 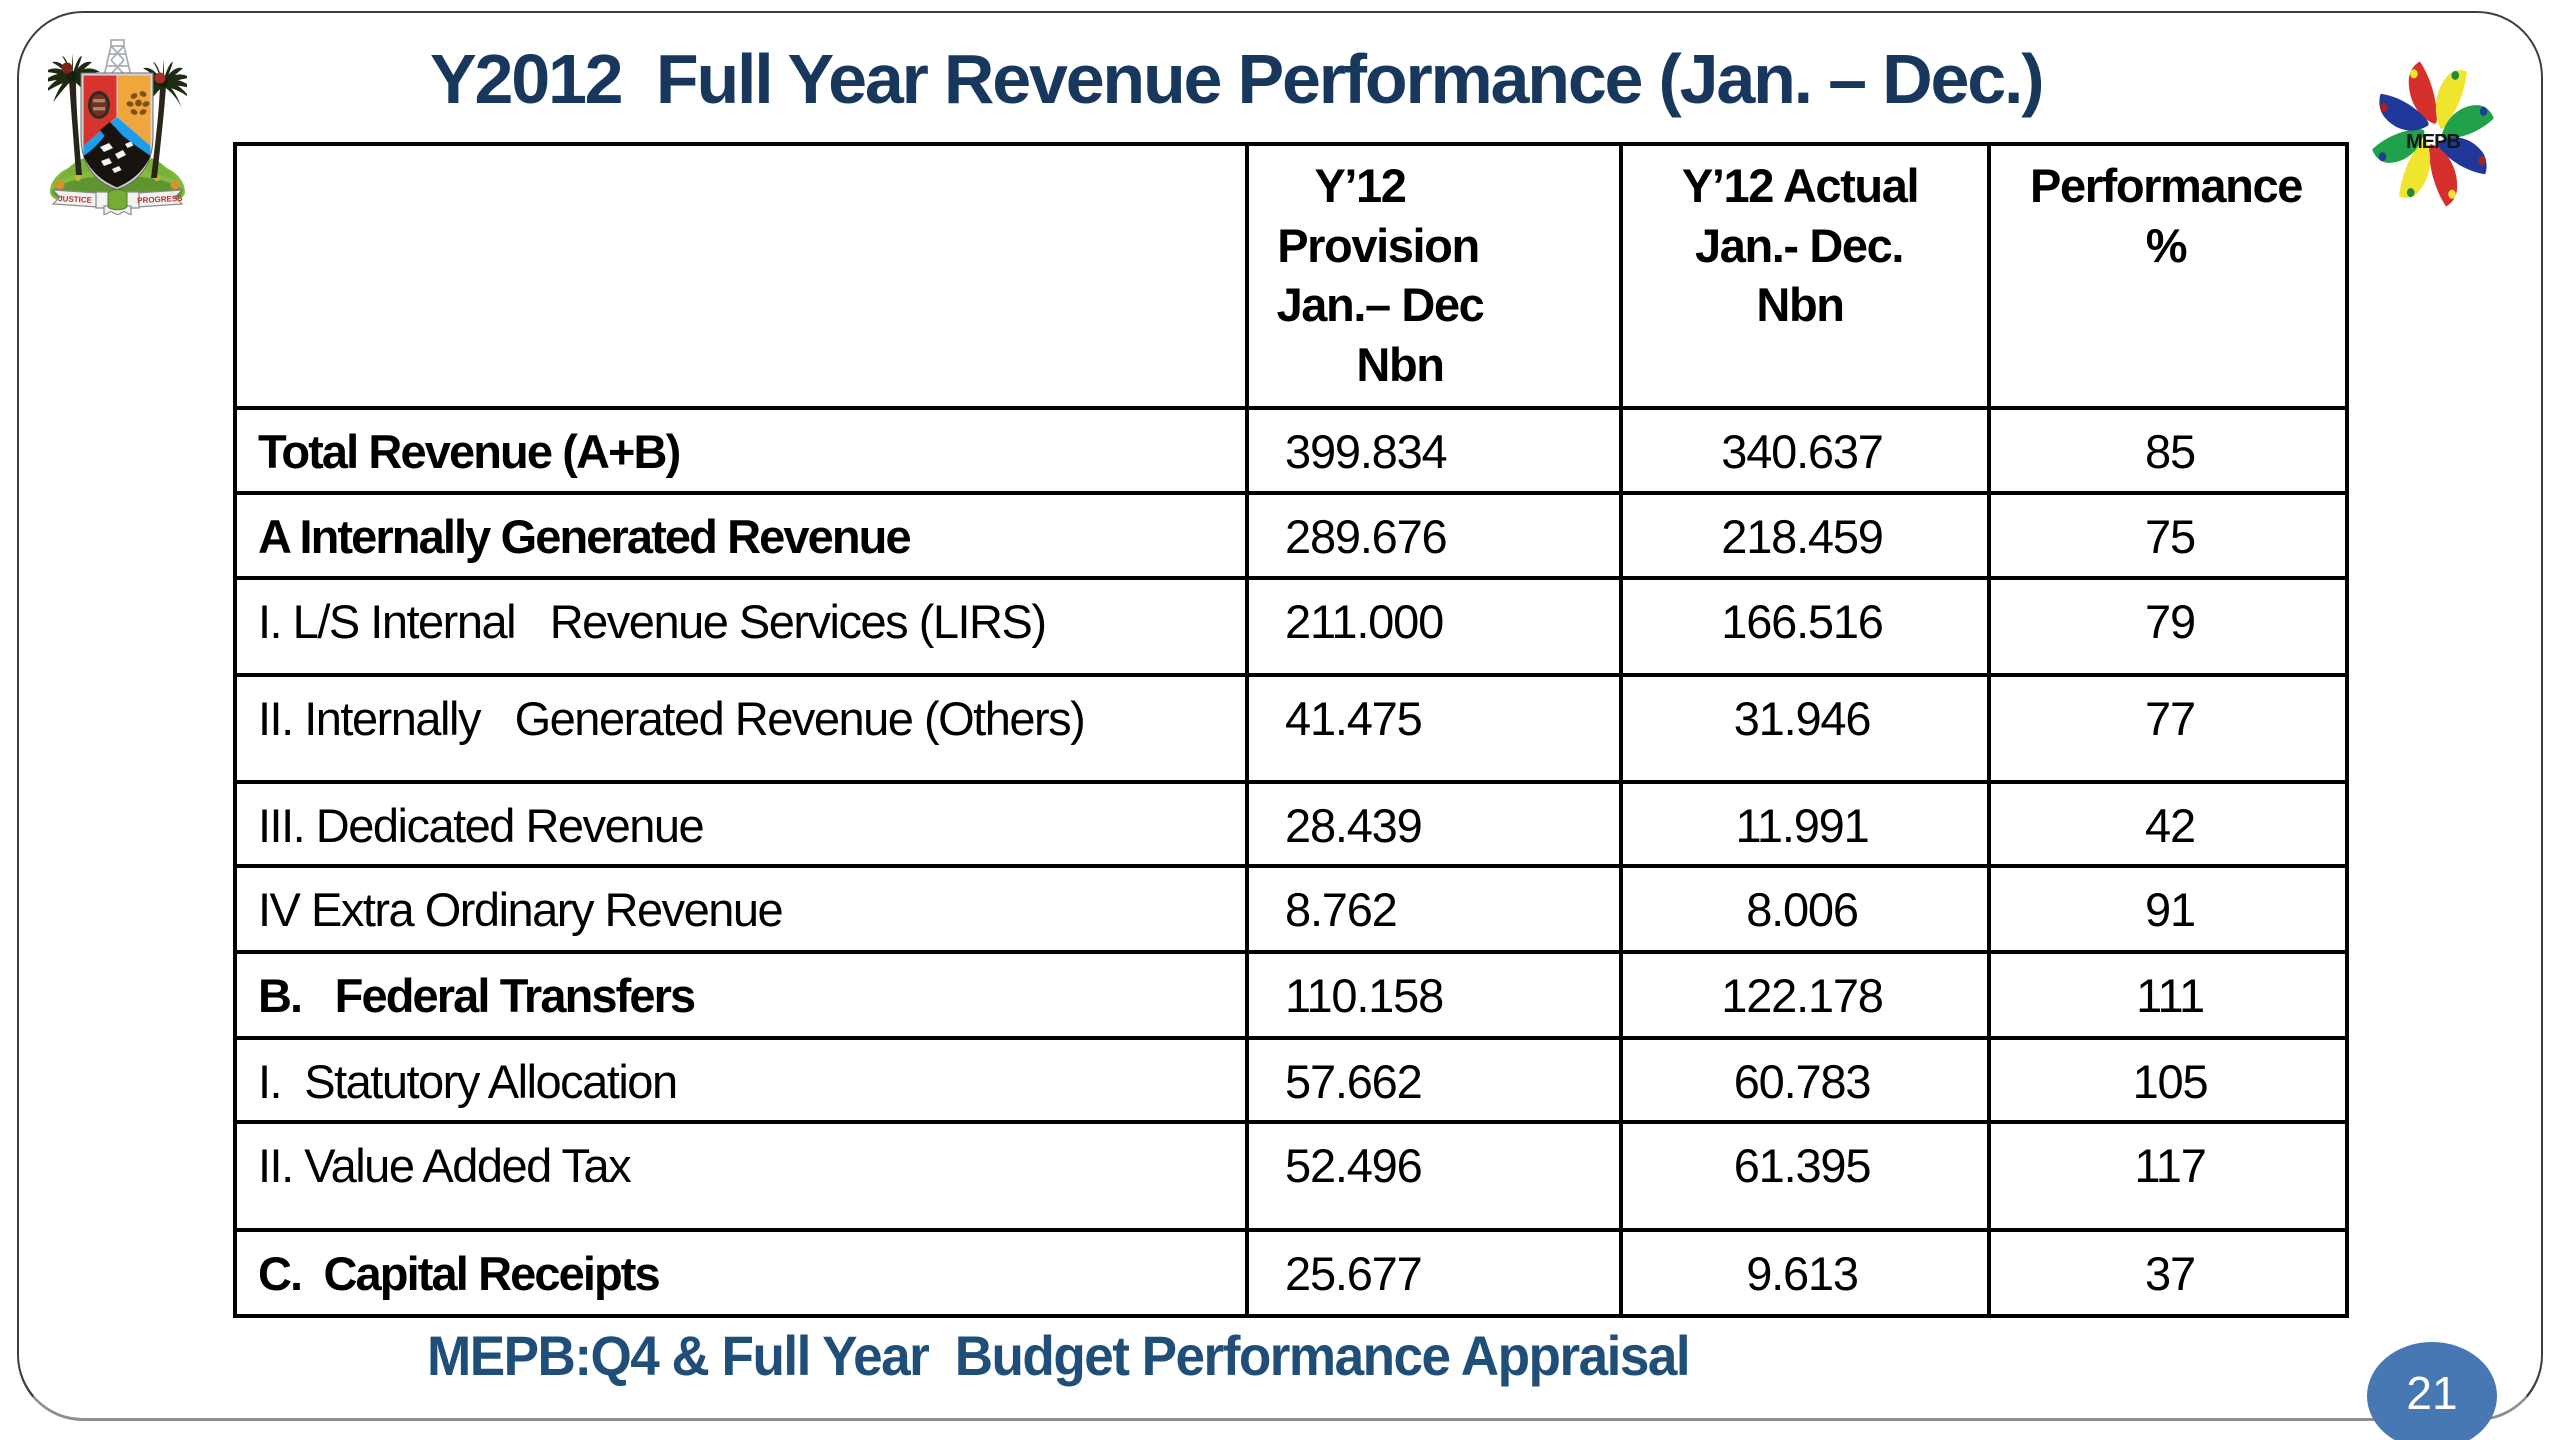 I want to click on svg-text: JUSTICE, so click(x=75, y=199).